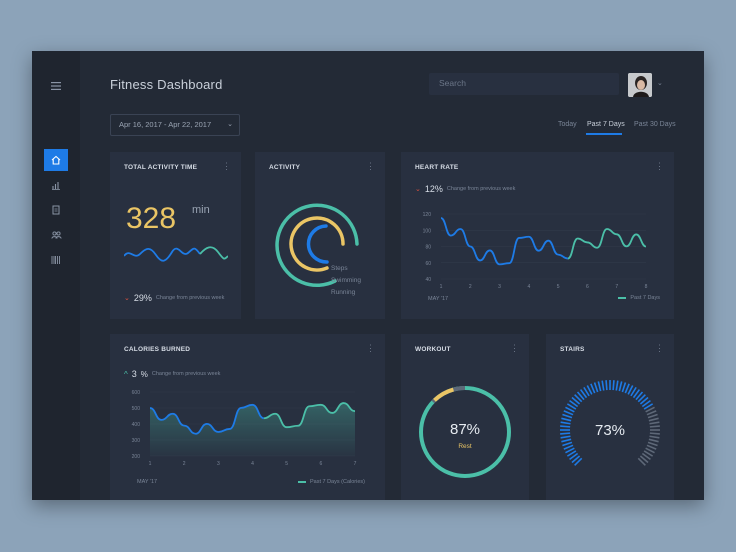 The height and width of the screenshot is (552, 736). What do you see at coordinates (134, 374) in the screenshot?
I see `change-value: 3` at bounding box center [134, 374].